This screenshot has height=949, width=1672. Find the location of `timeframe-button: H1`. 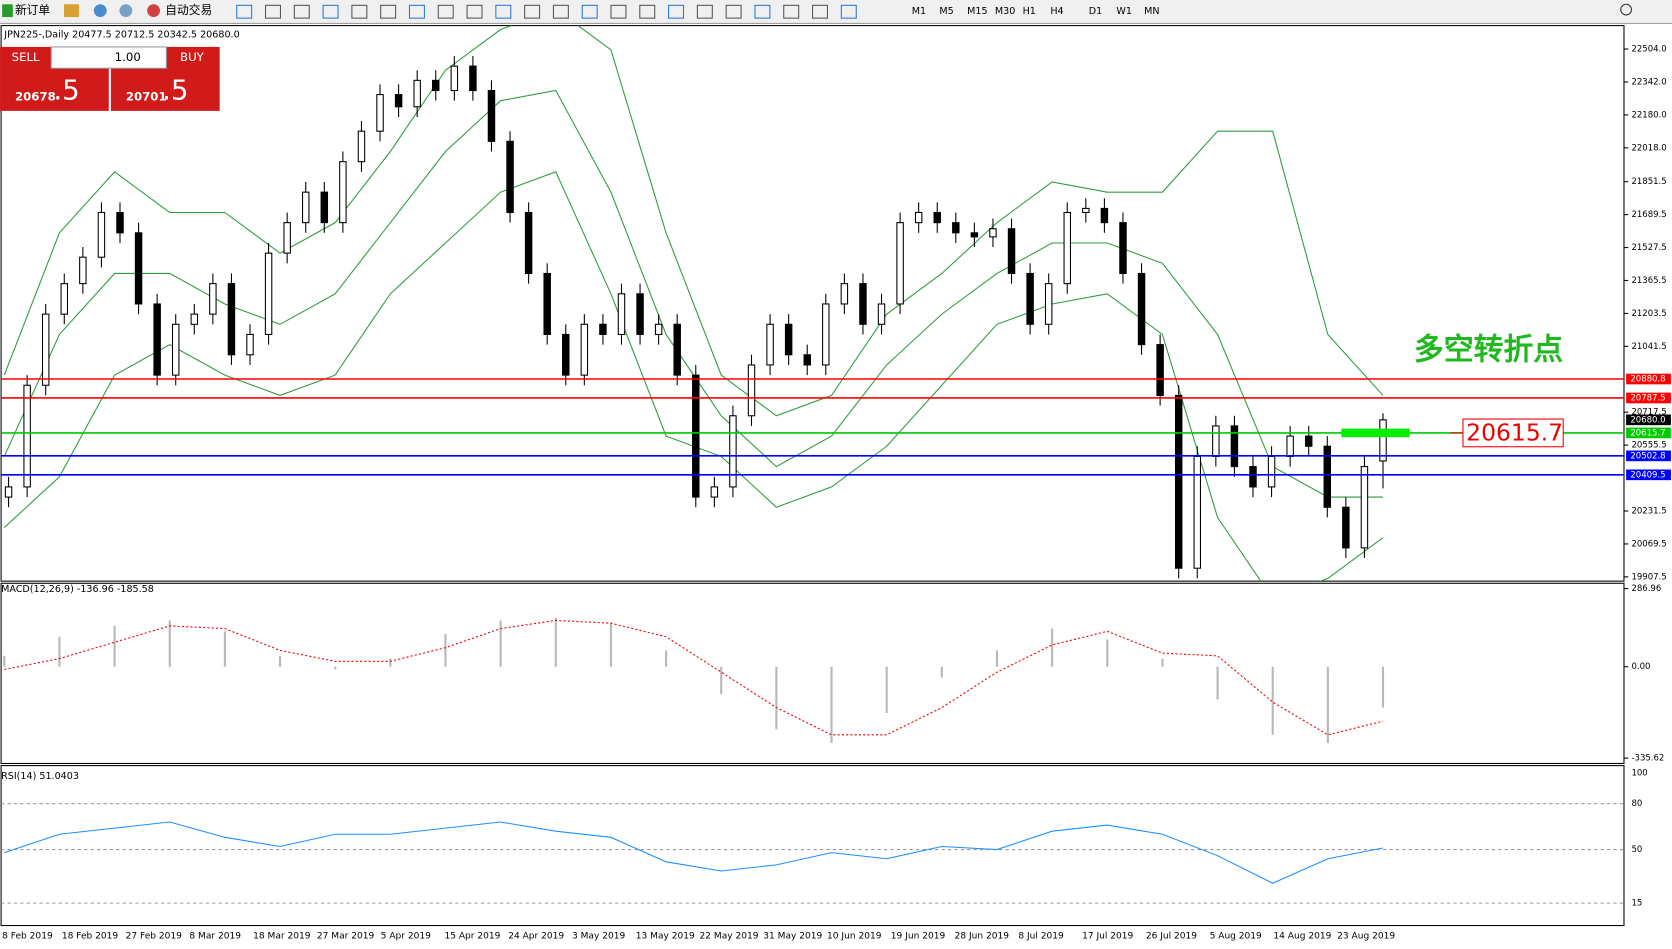

timeframe-button: H1 is located at coordinates (1029, 11).